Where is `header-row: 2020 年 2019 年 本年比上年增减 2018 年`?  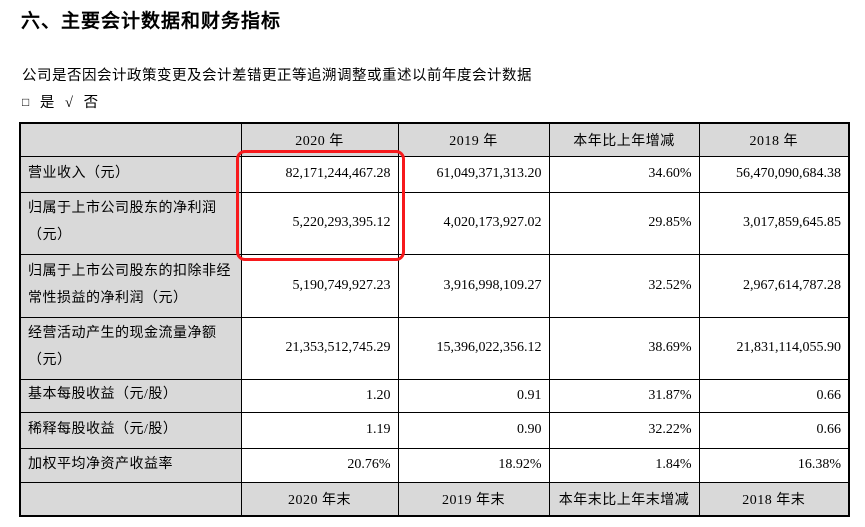
header-row: 2020 年 2019 年 本年比上年增减 2018 年 is located at coordinates (434, 139).